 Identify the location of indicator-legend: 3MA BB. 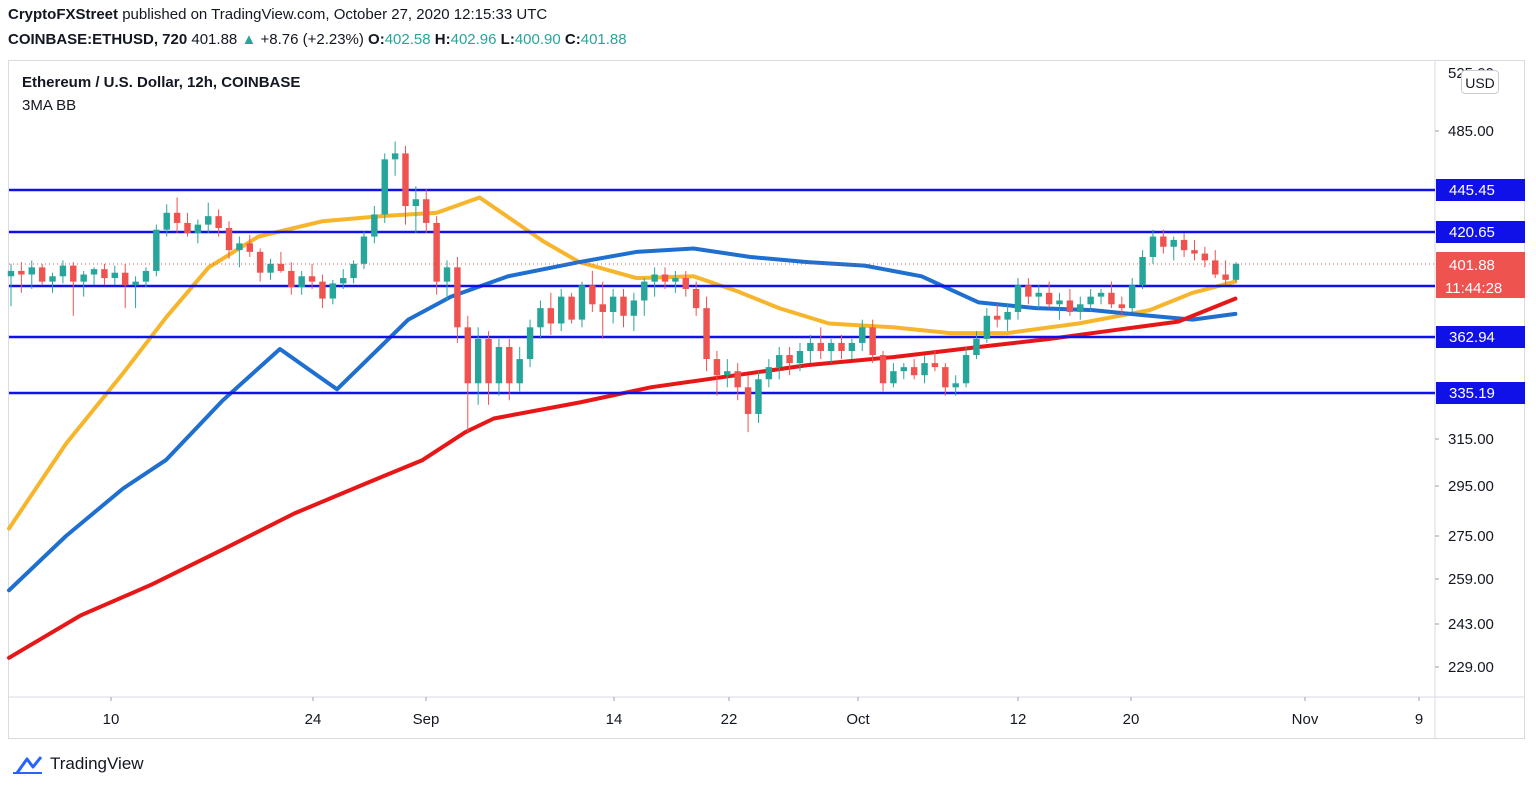
(49, 105).